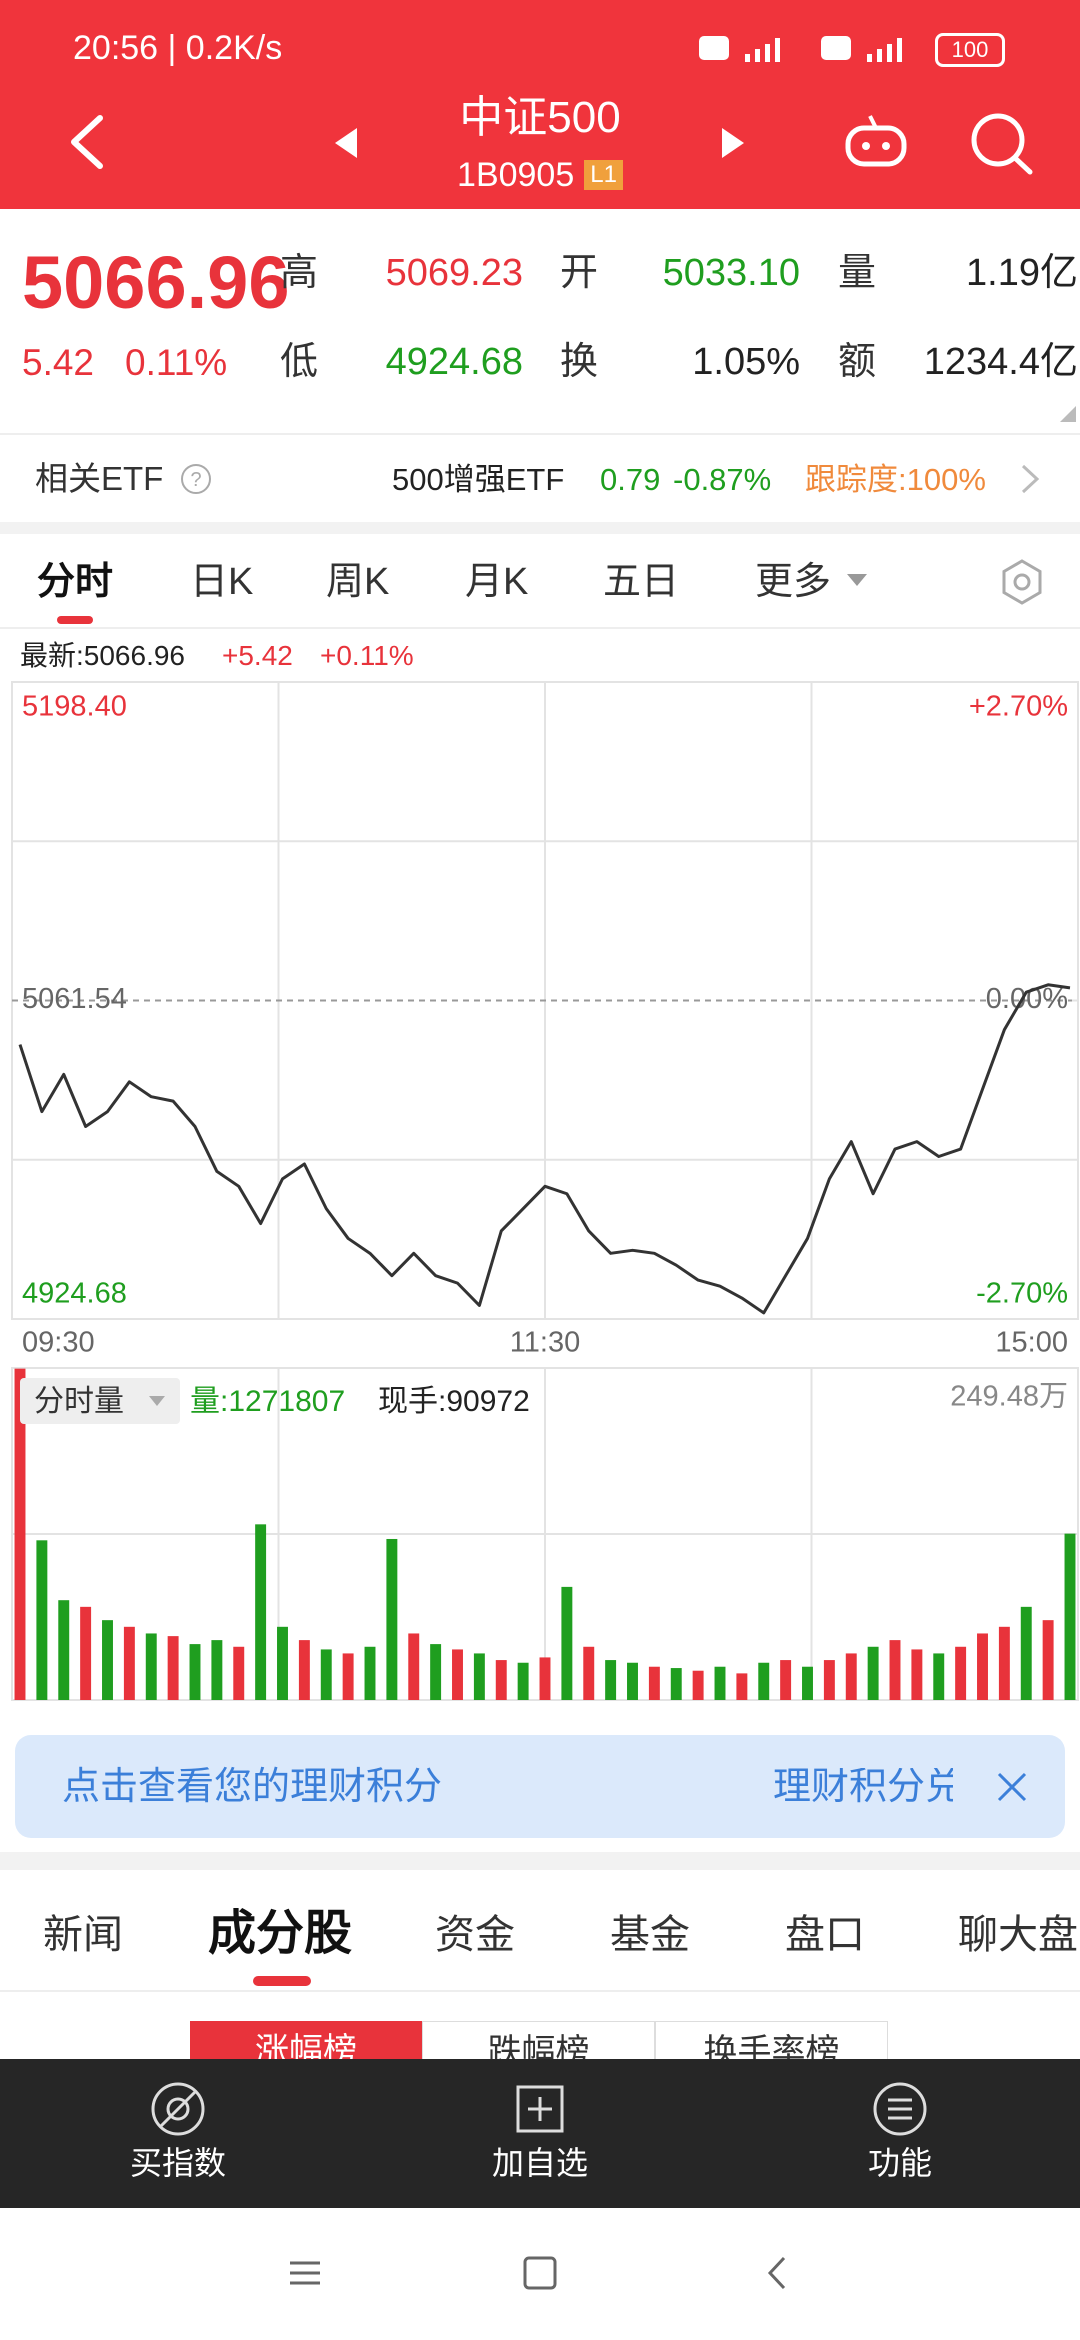 The width and height of the screenshot is (1080, 2340). What do you see at coordinates (970, 50) in the screenshot?
I see `battery: 100` at bounding box center [970, 50].